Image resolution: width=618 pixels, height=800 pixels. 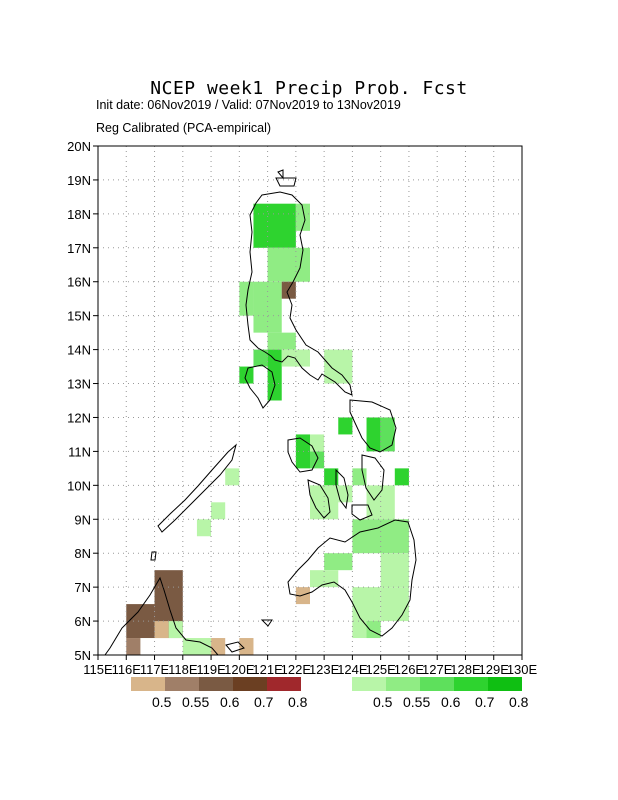 What do you see at coordinates (309, 88) in the screenshot?
I see `map-title: NCEP week1 Precip Prob. Fcst` at bounding box center [309, 88].